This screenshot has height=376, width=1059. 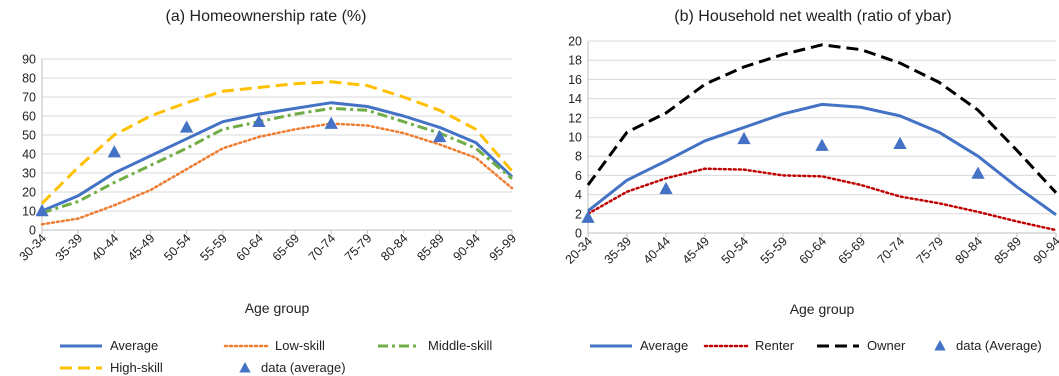 I want to click on y-tick-label: 12, so click(x=575, y=118).